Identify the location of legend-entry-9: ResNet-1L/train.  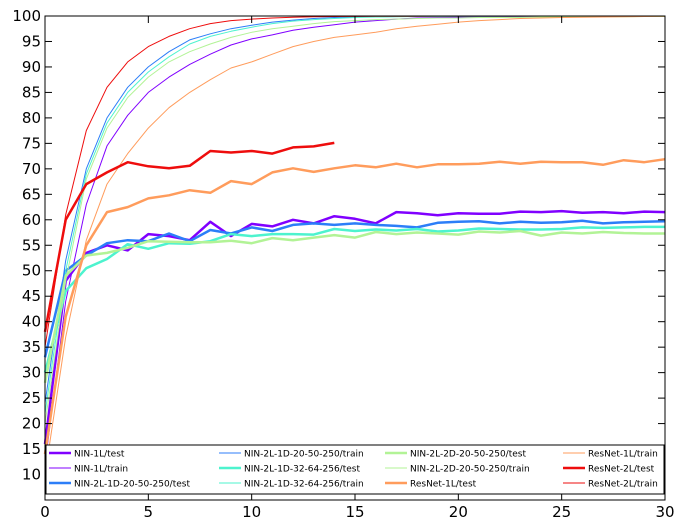
(623, 455).